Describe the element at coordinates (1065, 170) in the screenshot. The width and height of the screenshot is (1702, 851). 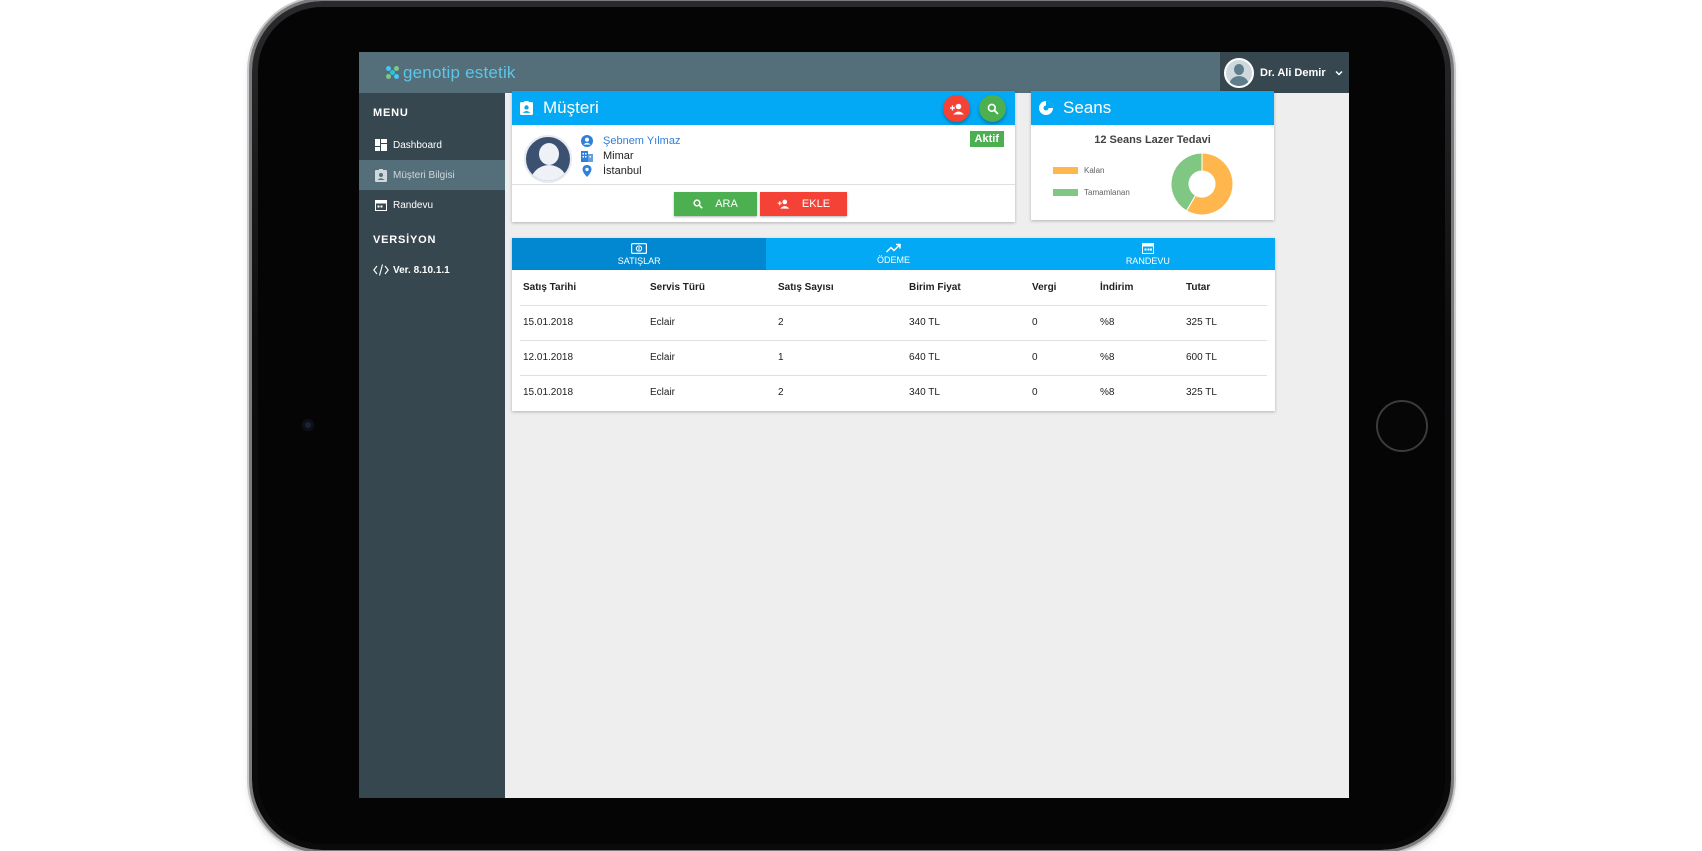
I see `legend-swatch` at that location.